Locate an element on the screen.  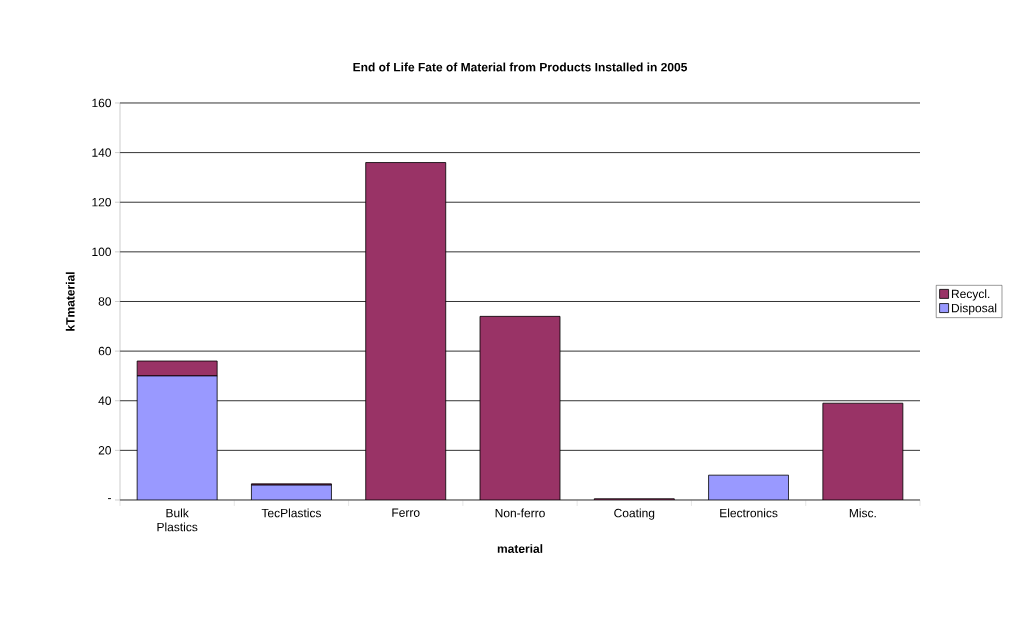
y-tick-label: 60 is located at coordinates (105, 351).